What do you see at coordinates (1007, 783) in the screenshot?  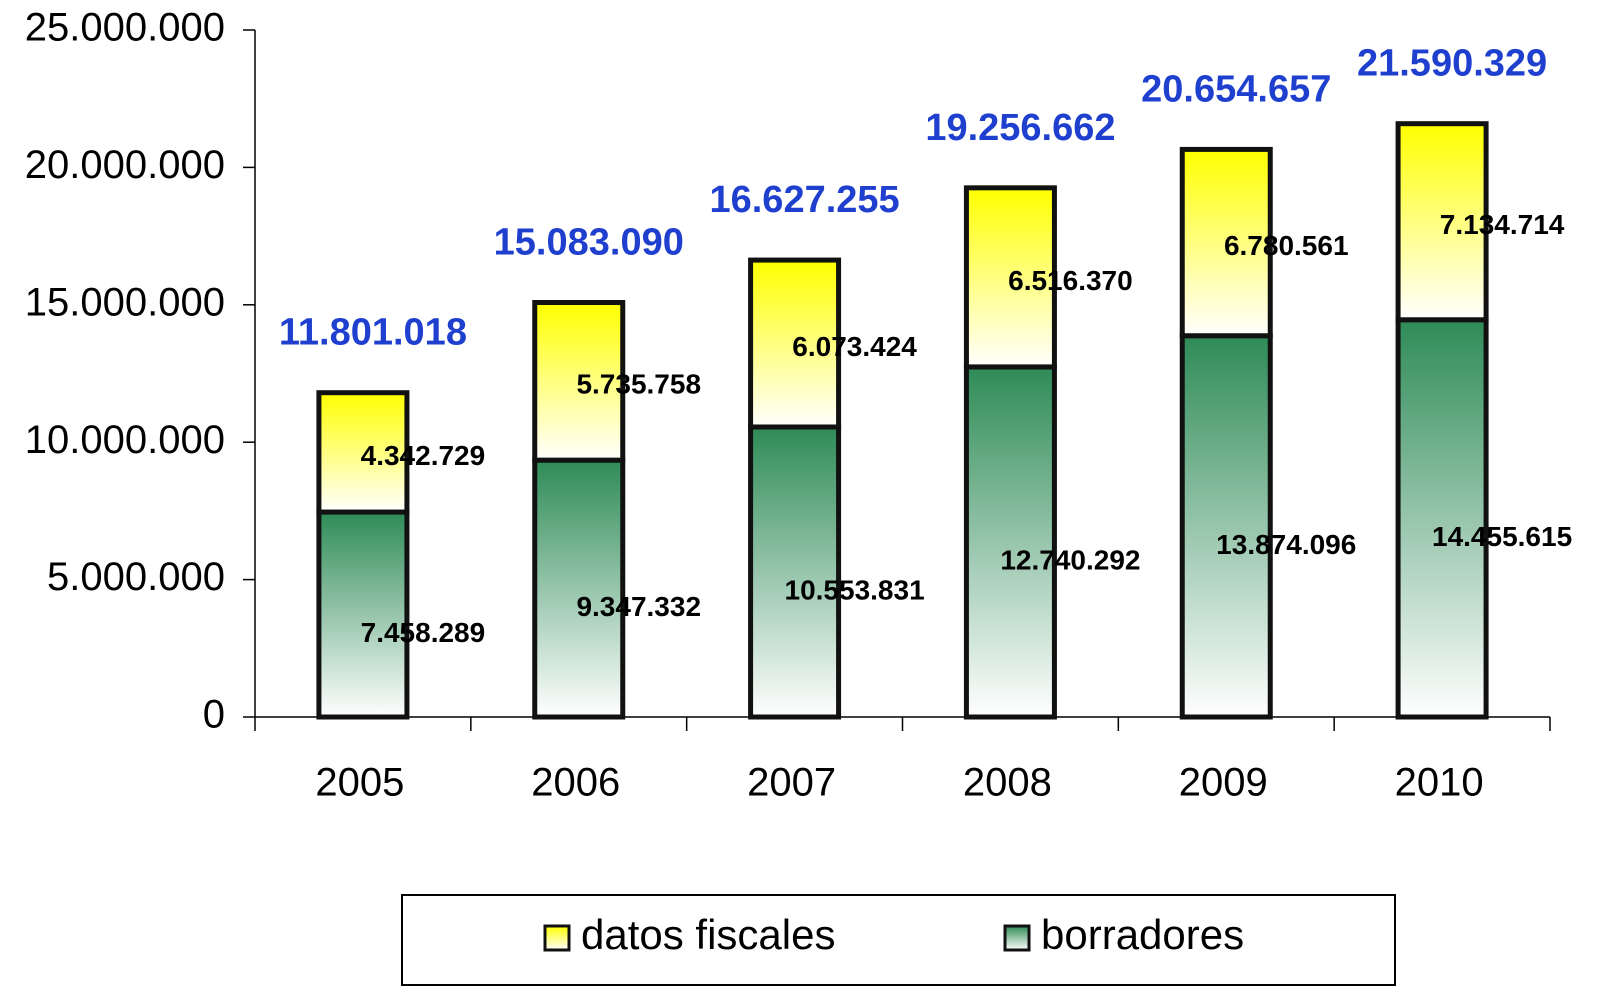 I see `x-tick-label: 2008` at bounding box center [1007, 783].